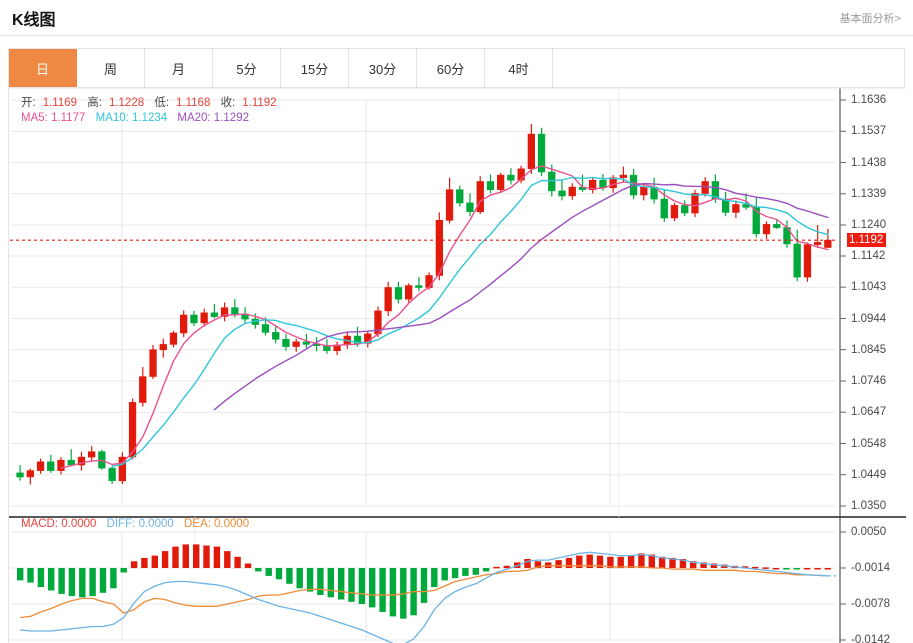 The image size is (913, 643). I want to click on price-tick-label-2: 1.1438, so click(869, 162).